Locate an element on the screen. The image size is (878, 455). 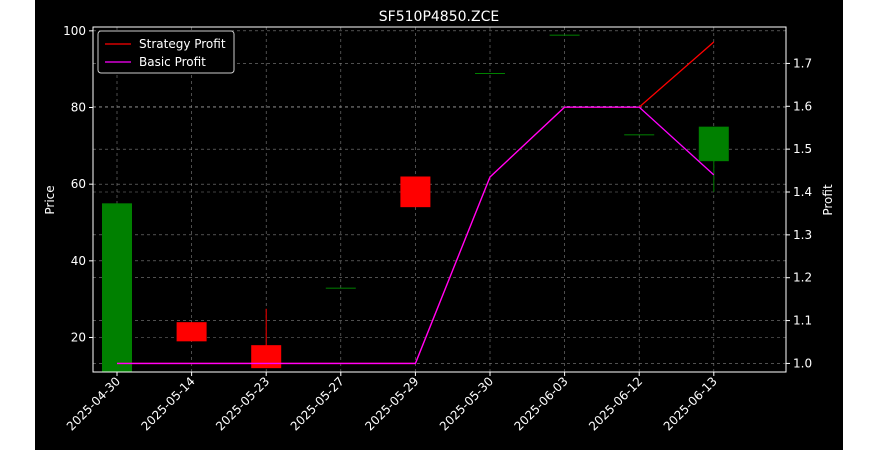
x-tick-label: 2025-05-29 is located at coordinates (391, 403).